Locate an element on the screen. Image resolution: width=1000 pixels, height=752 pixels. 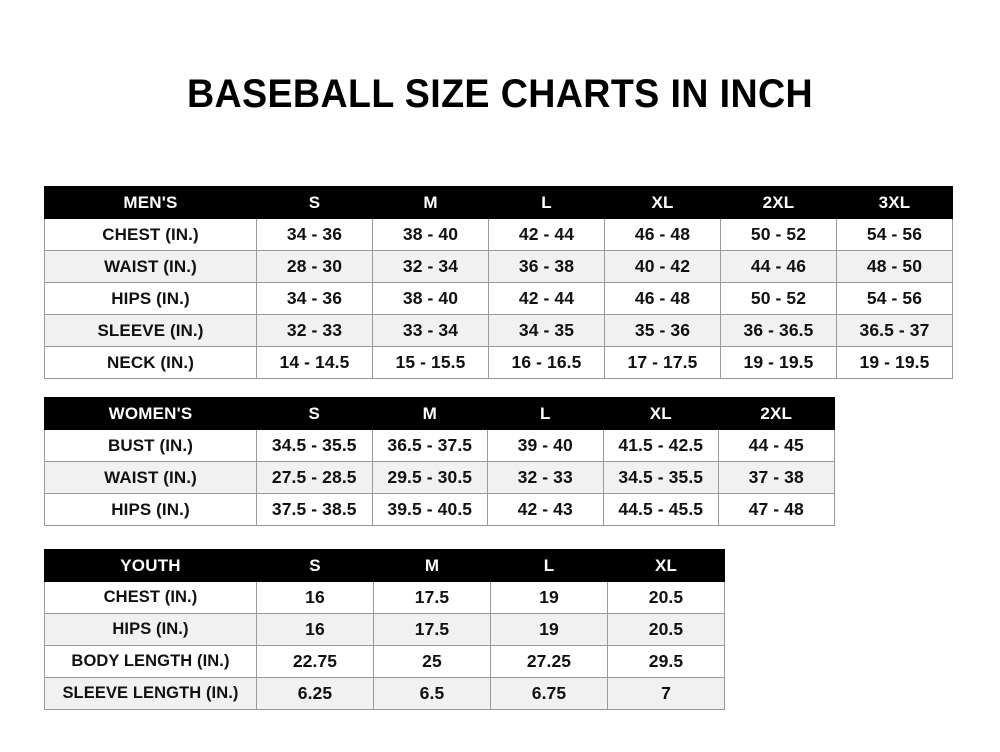
youth-row-label: SLEEVE LENGTH (IN.) is located at coordinates (150, 693).